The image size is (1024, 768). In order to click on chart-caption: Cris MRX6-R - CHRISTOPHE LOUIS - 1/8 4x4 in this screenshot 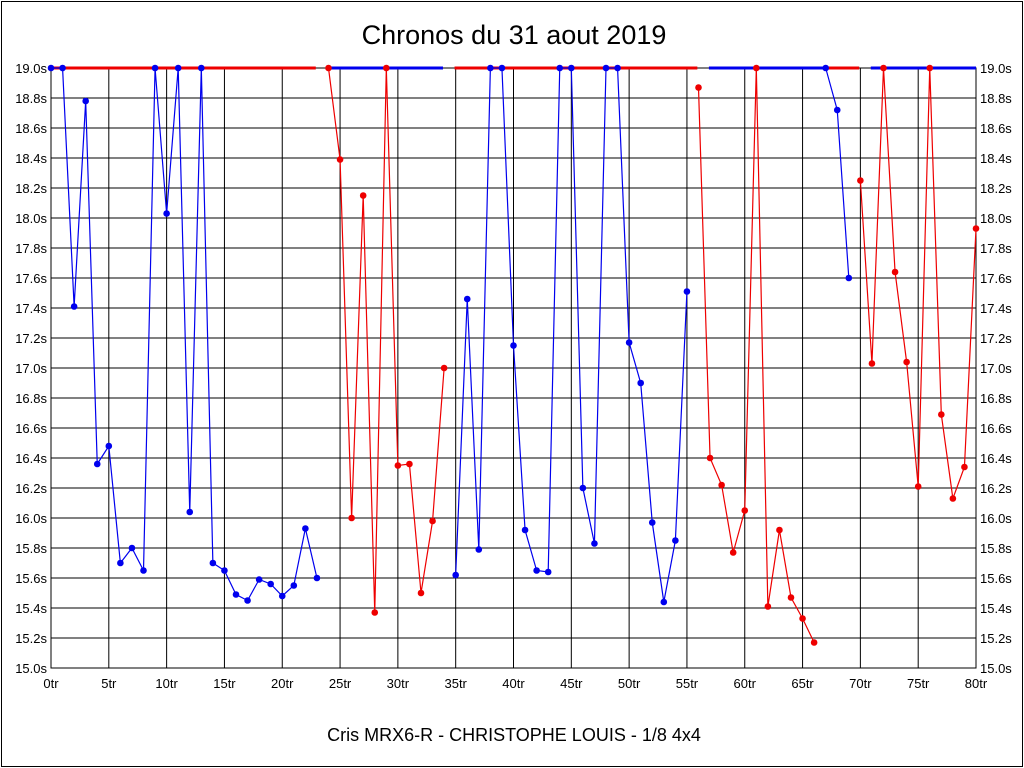, I will do `click(514, 735)`.